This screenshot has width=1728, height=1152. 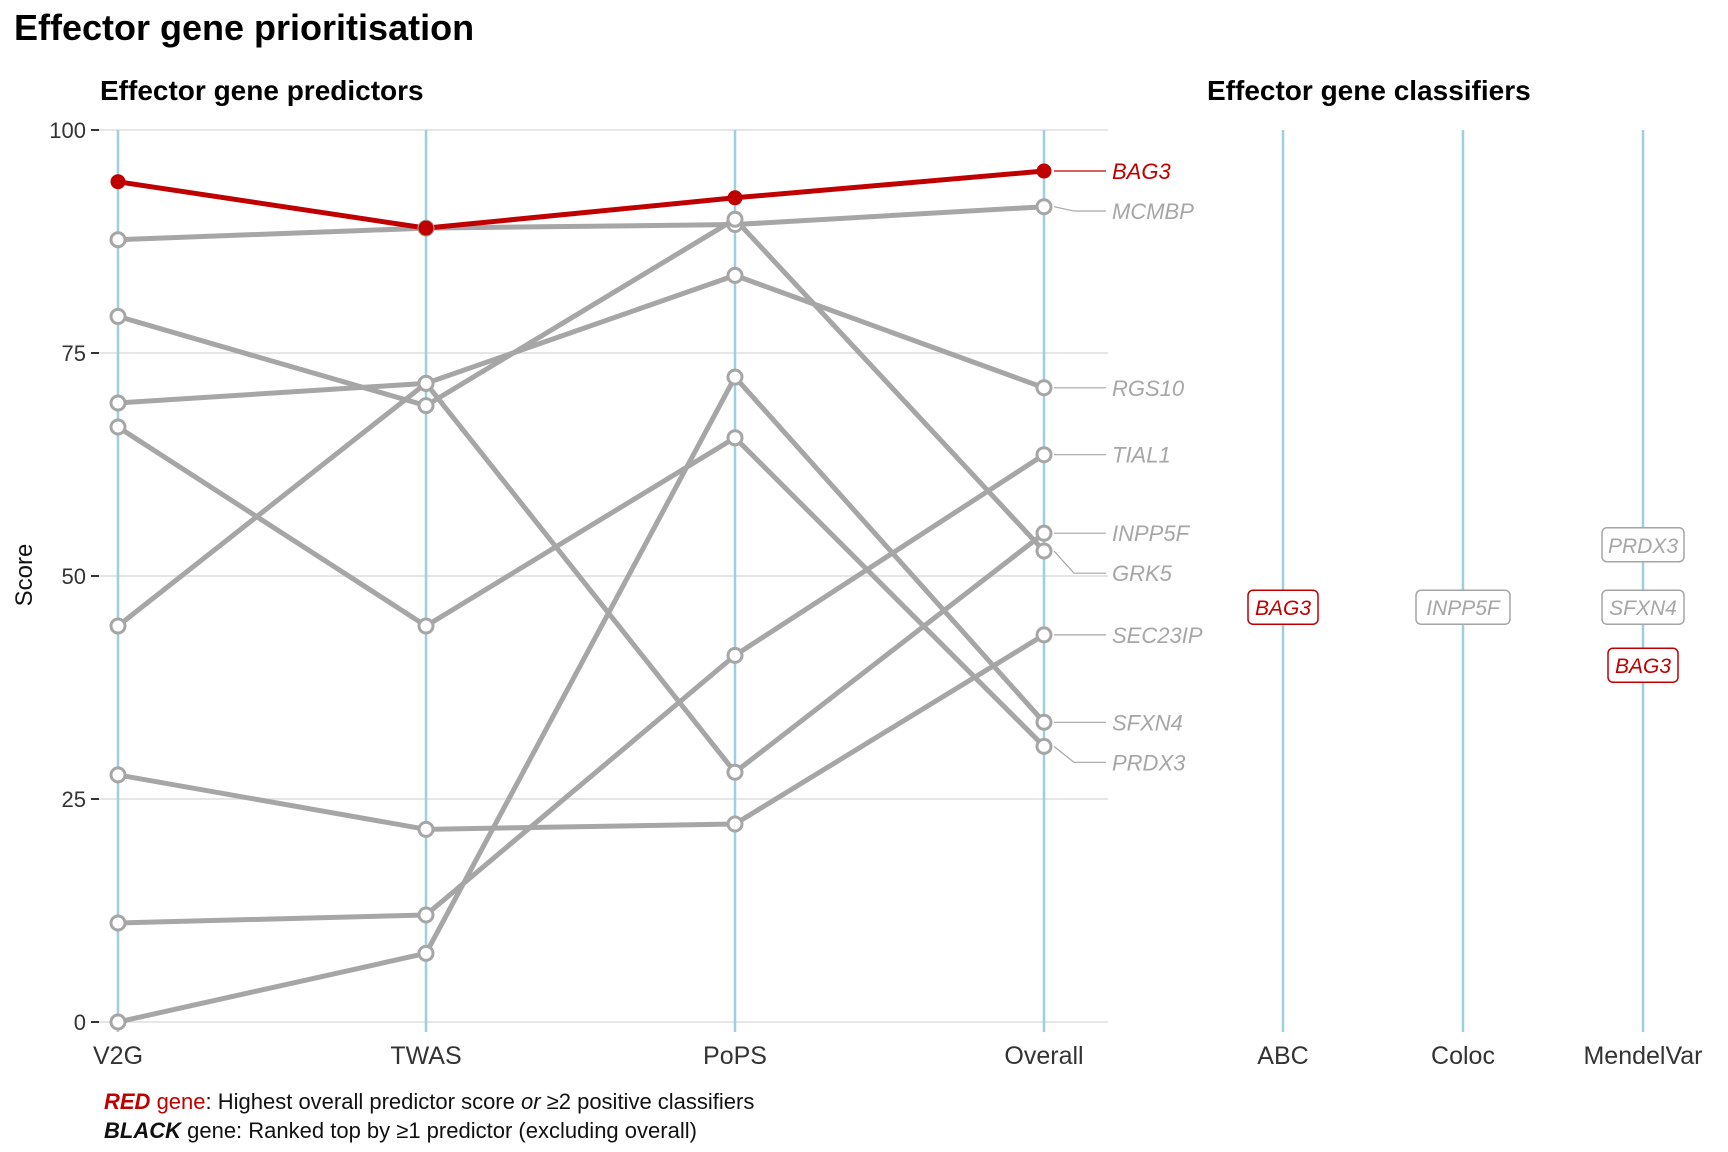 I want to click on classifier-box-MendelVar-SFXN4, so click(x=1643, y=607).